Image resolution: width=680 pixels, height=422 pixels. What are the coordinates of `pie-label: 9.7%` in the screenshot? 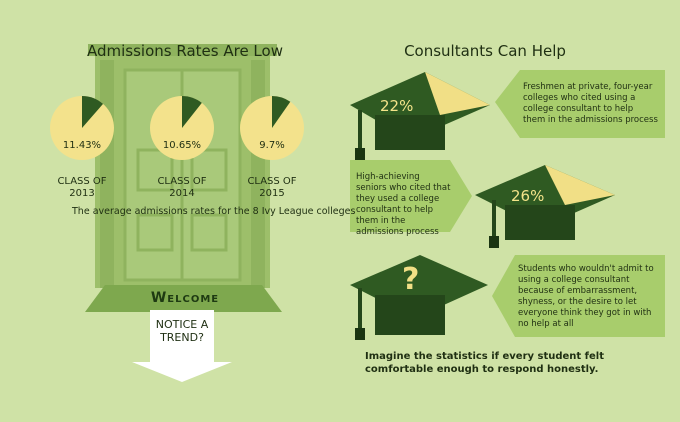 It's located at (272, 145).